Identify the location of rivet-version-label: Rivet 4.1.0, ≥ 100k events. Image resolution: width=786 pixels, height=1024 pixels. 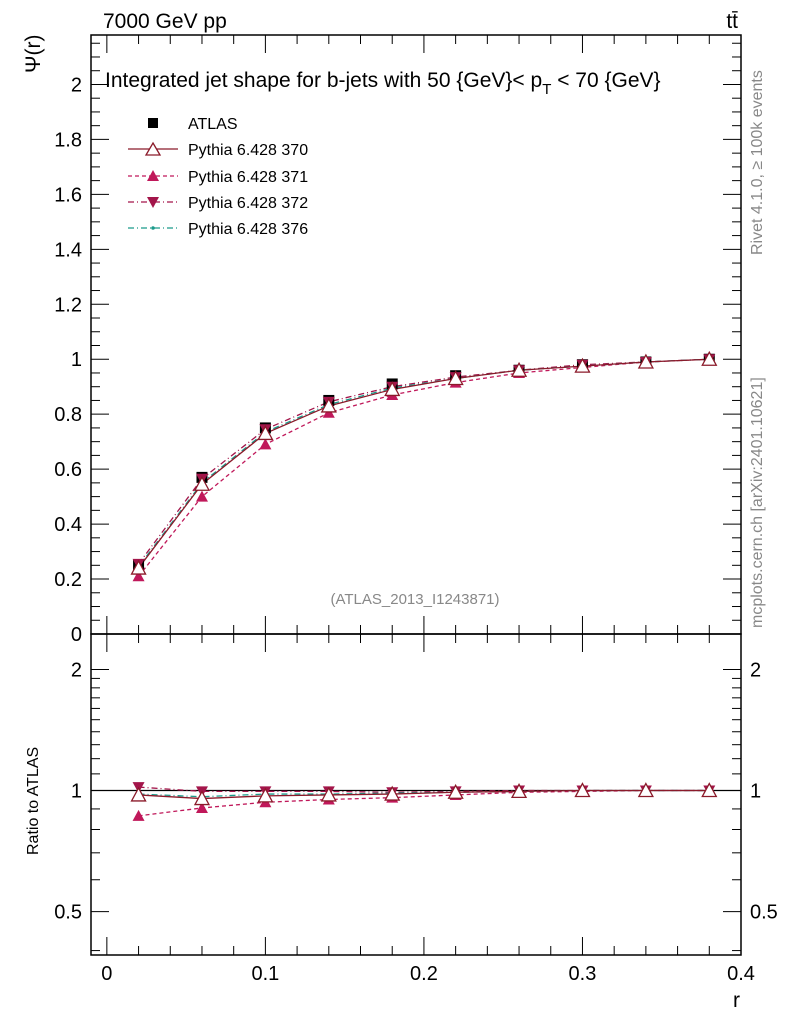
(757, 162).